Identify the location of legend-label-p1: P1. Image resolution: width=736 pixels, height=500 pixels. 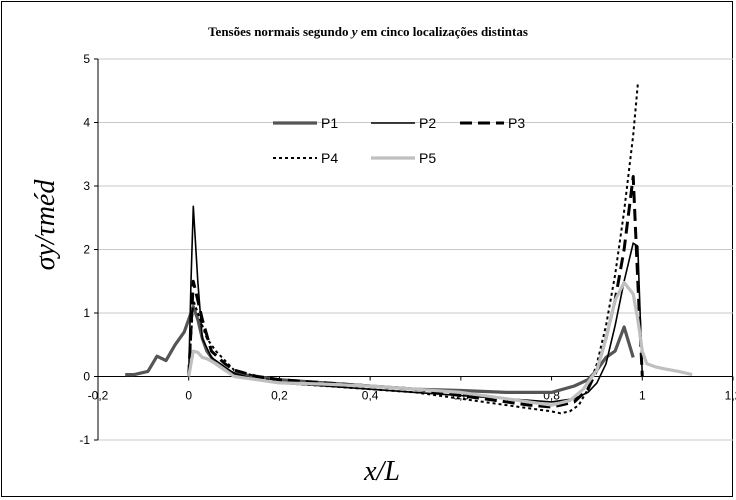
(329, 123).